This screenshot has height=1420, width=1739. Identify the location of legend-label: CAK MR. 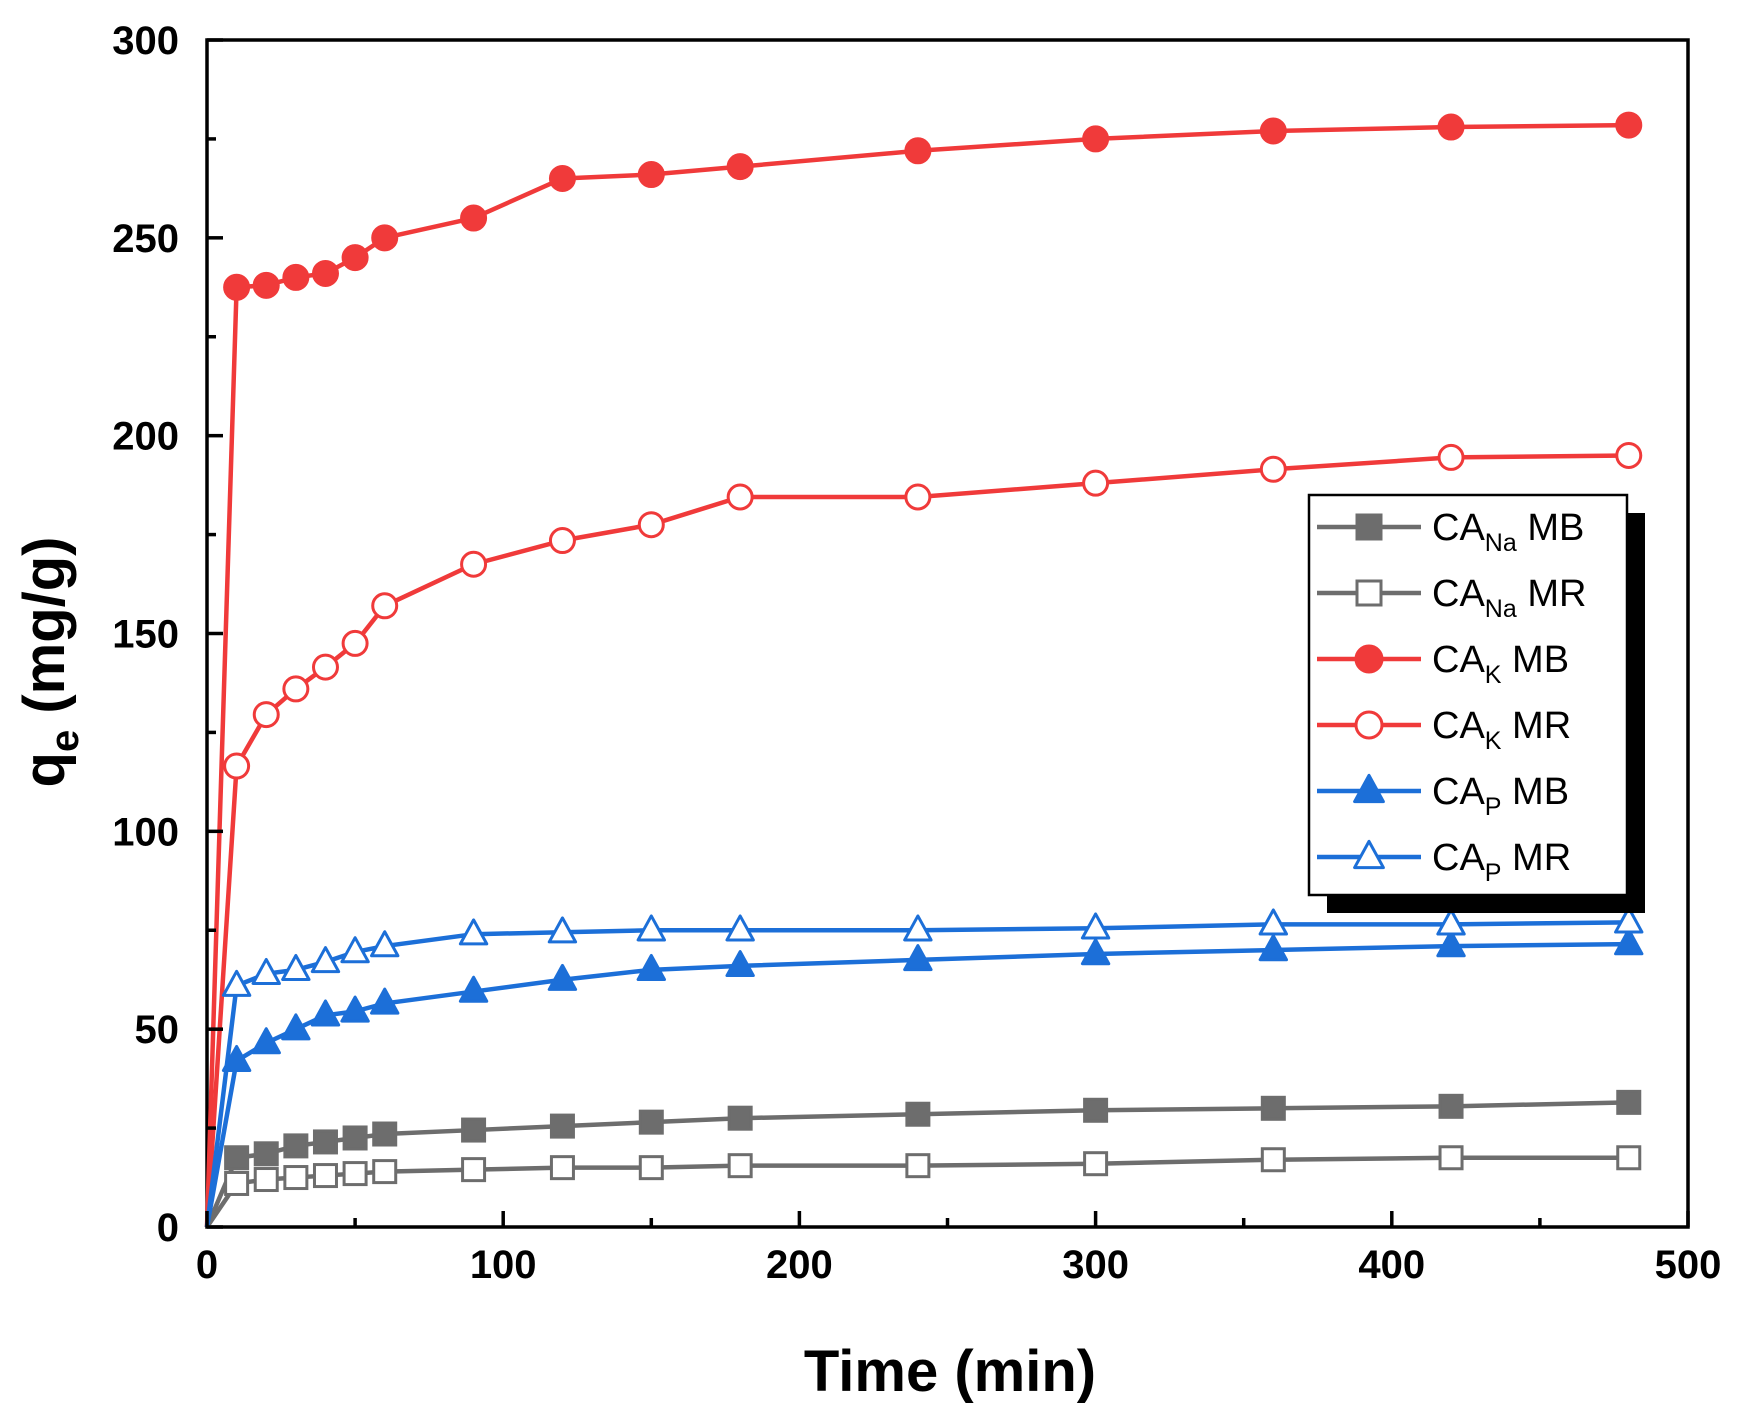
(1501, 730).